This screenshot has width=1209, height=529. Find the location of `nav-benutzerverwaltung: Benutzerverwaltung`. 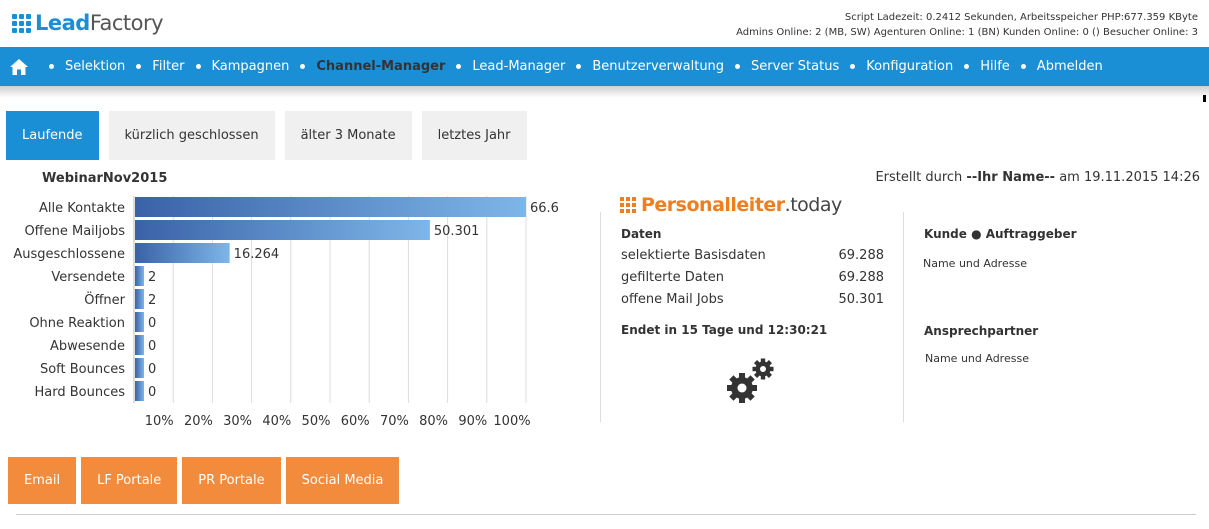

nav-benutzerverwaltung: Benutzerverwaltung is located at coordinates (650, 66).